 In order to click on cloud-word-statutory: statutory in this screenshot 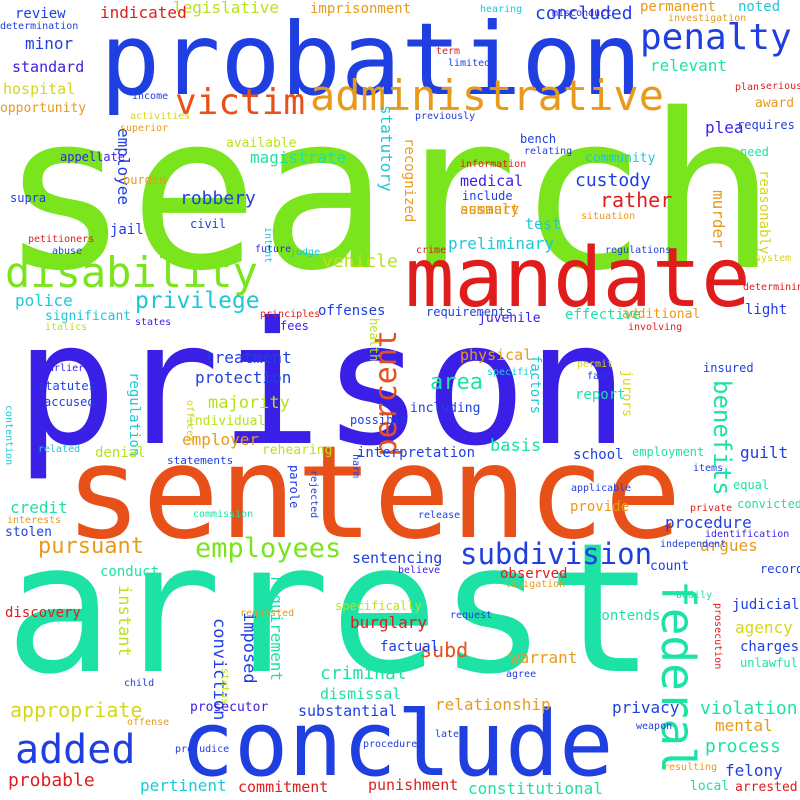, I will do `click(386, 148)`.